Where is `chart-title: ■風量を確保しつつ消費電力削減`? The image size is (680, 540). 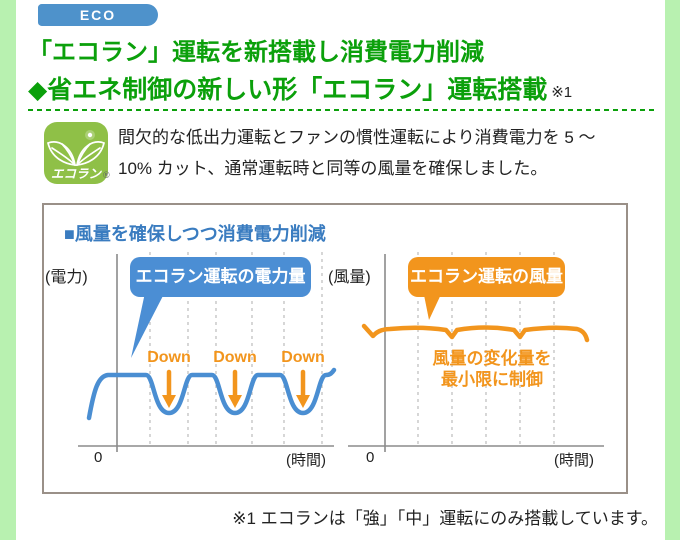 chart-title: ■風量を確保しつつ消費電力削減 is located at coordinates (195, 234).